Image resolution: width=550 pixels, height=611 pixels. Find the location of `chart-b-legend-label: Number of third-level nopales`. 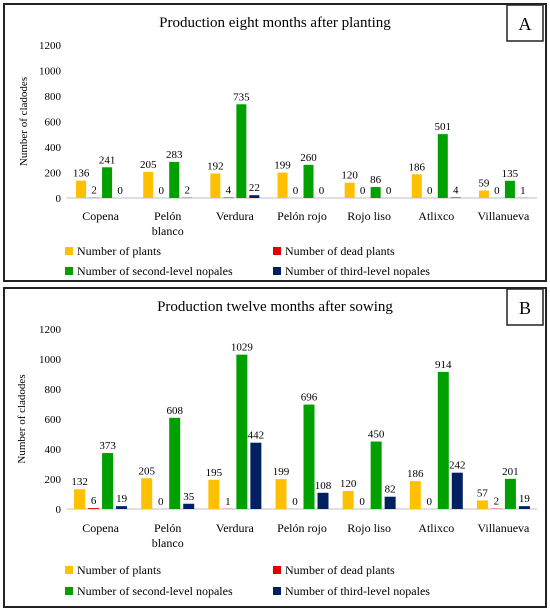

chart-b-legend-label: Number of third-level nopales is located at coordinates (357, 591).